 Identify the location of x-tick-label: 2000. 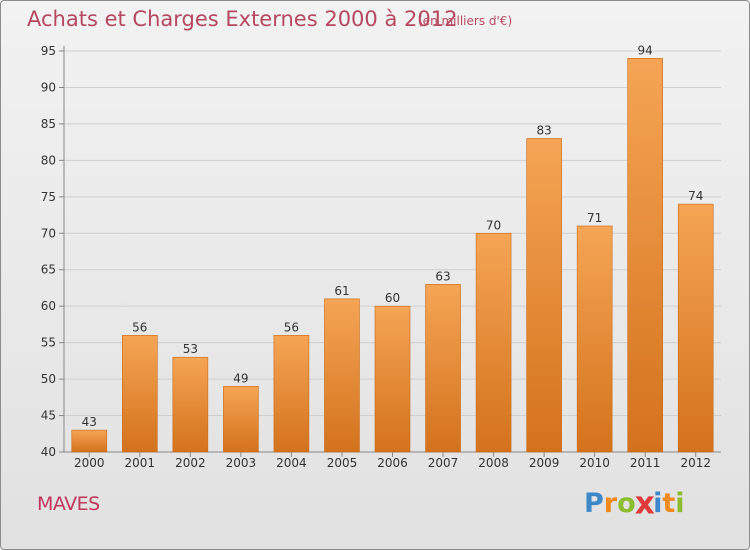
(89, 463).